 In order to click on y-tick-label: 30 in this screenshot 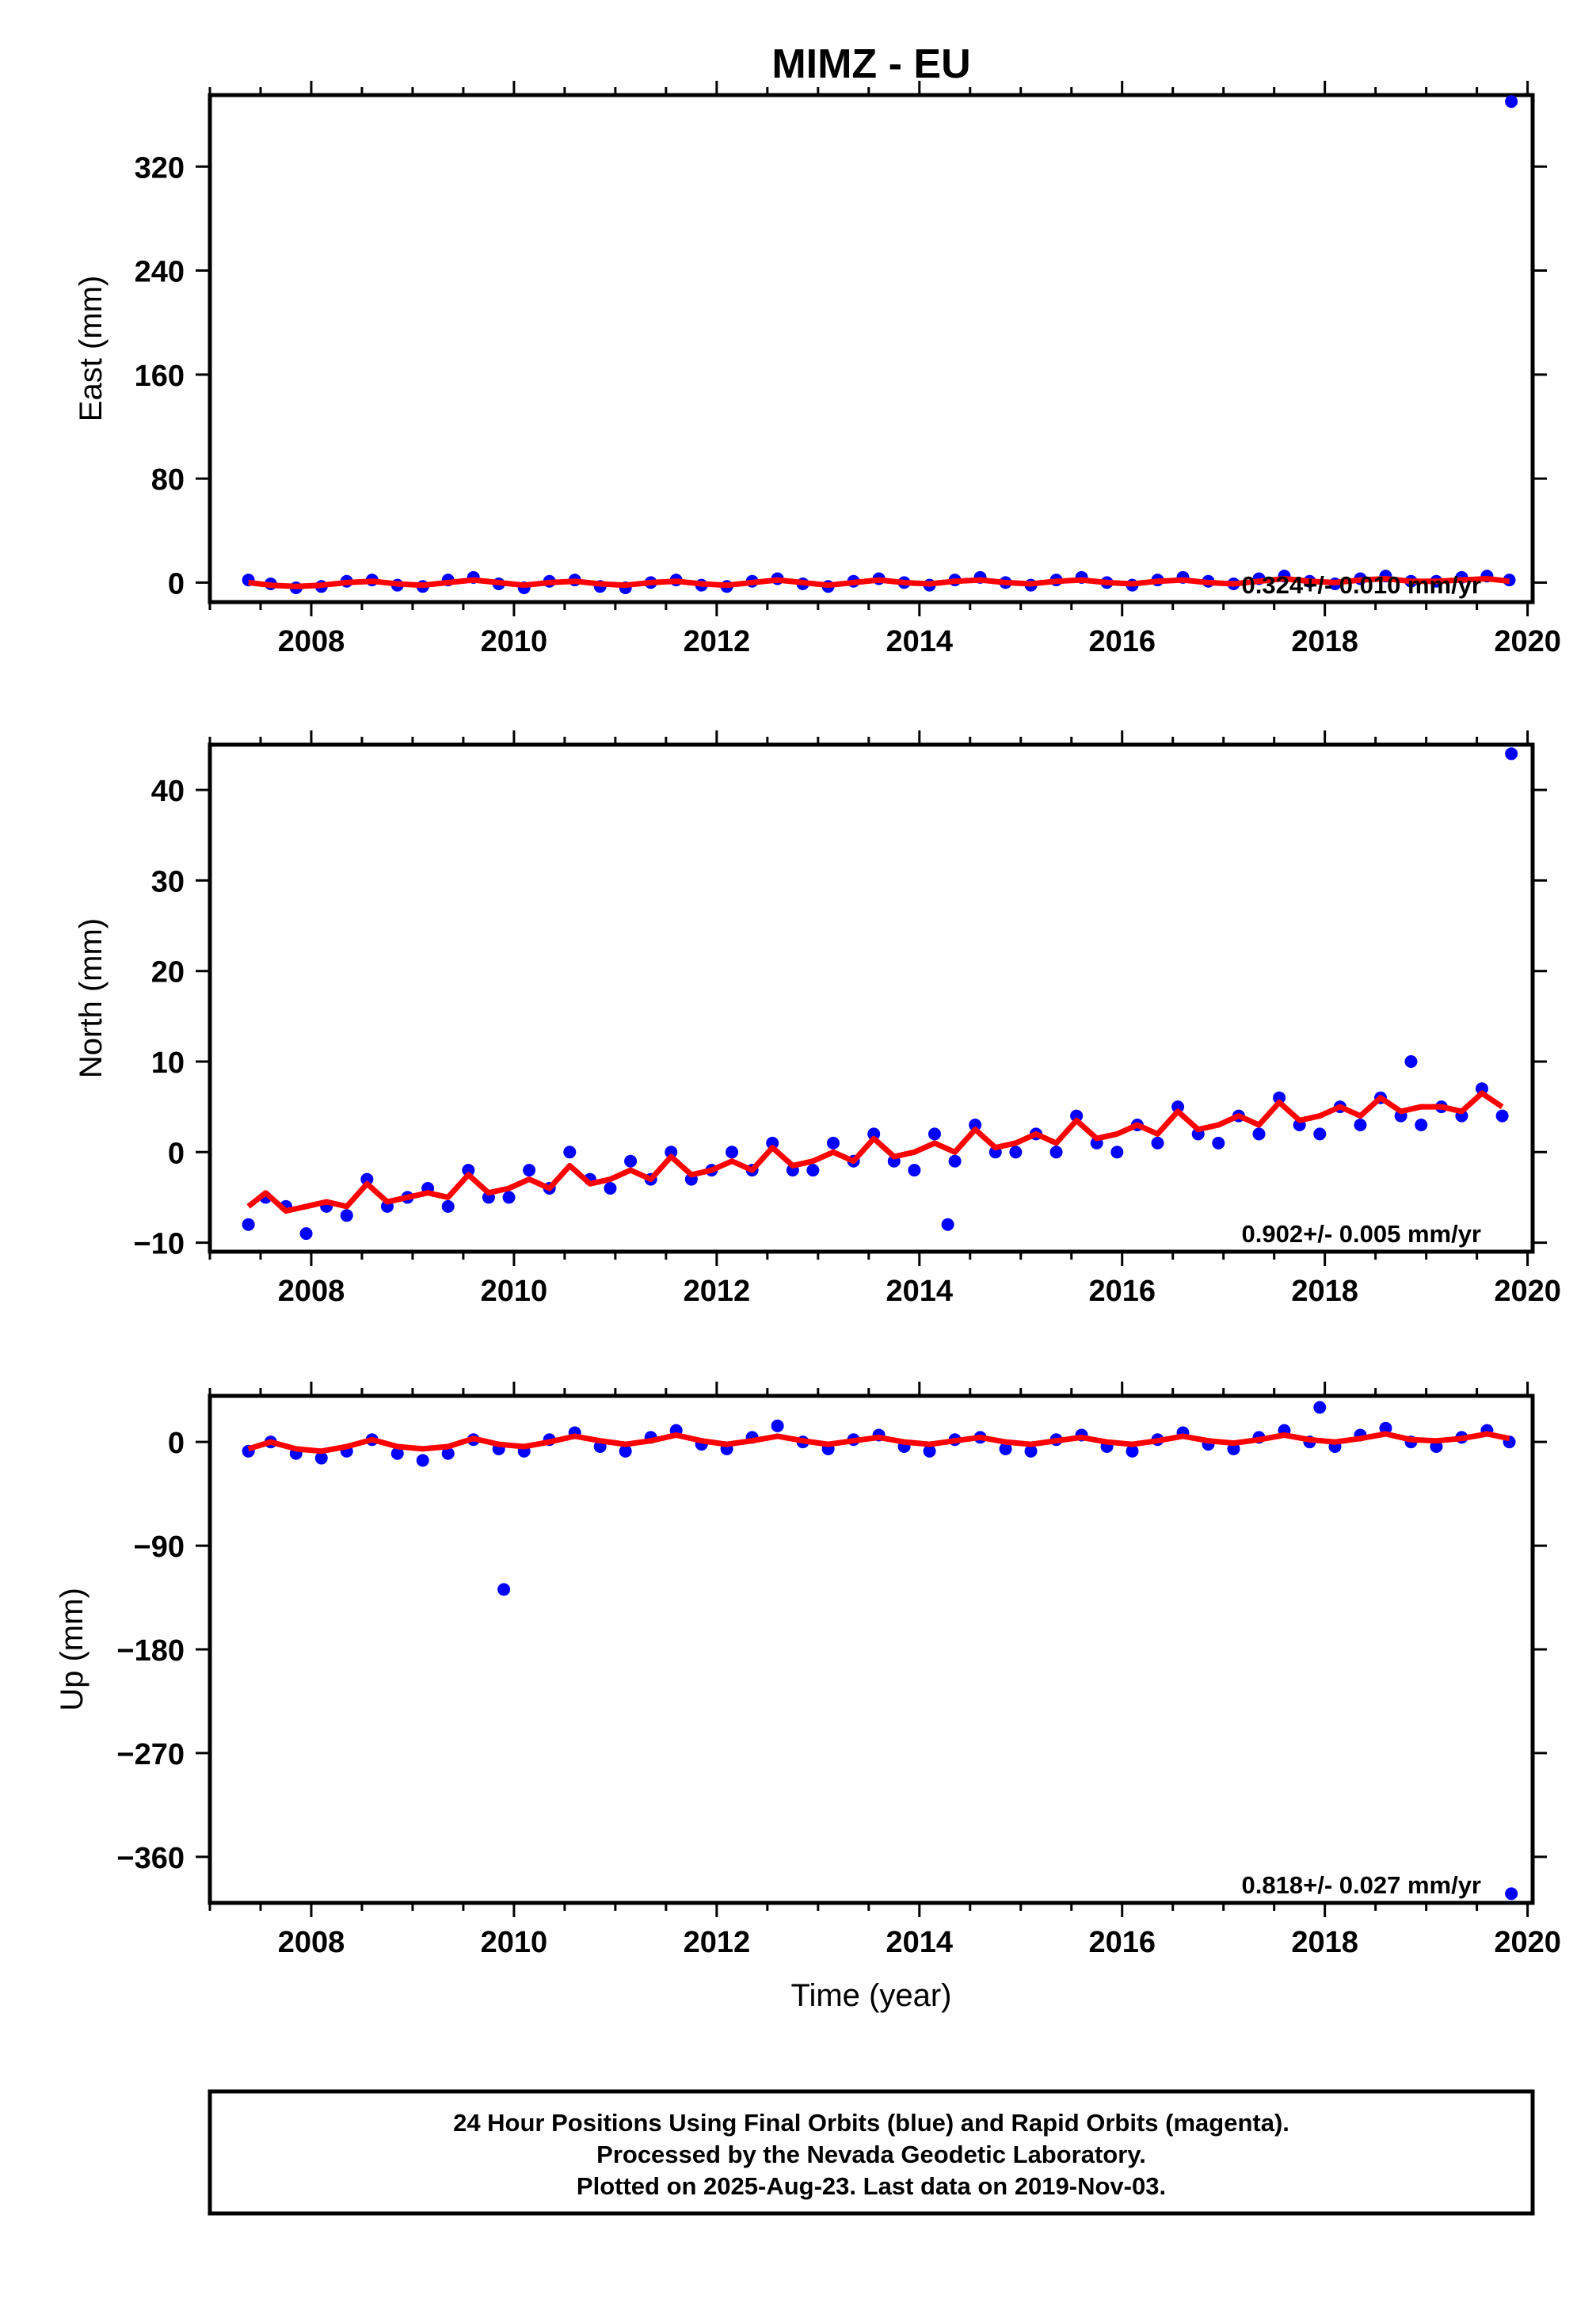, I will do `click(168, 882)`.